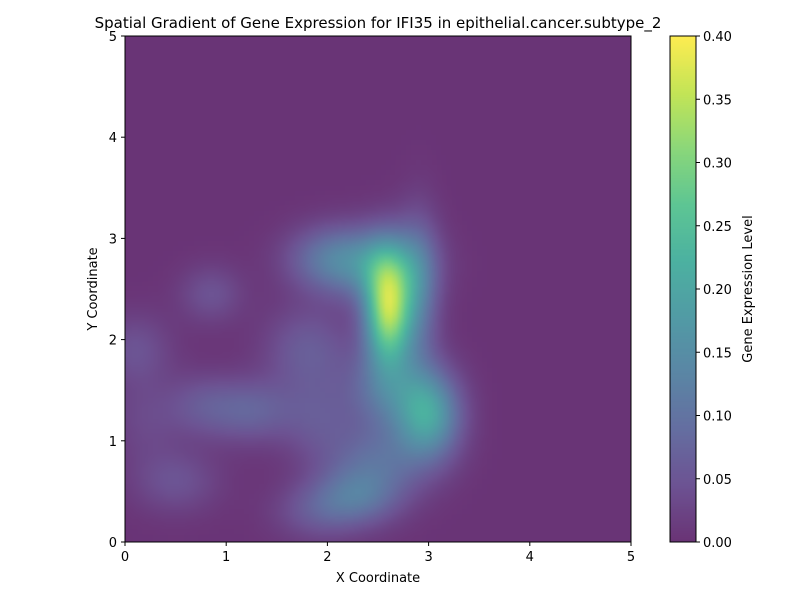  I want to click on colorbar-ticks: 0.00 0.05 0.10 0.15 0.20 0.25 0.30 0.35 0.40, so click(714, 290).